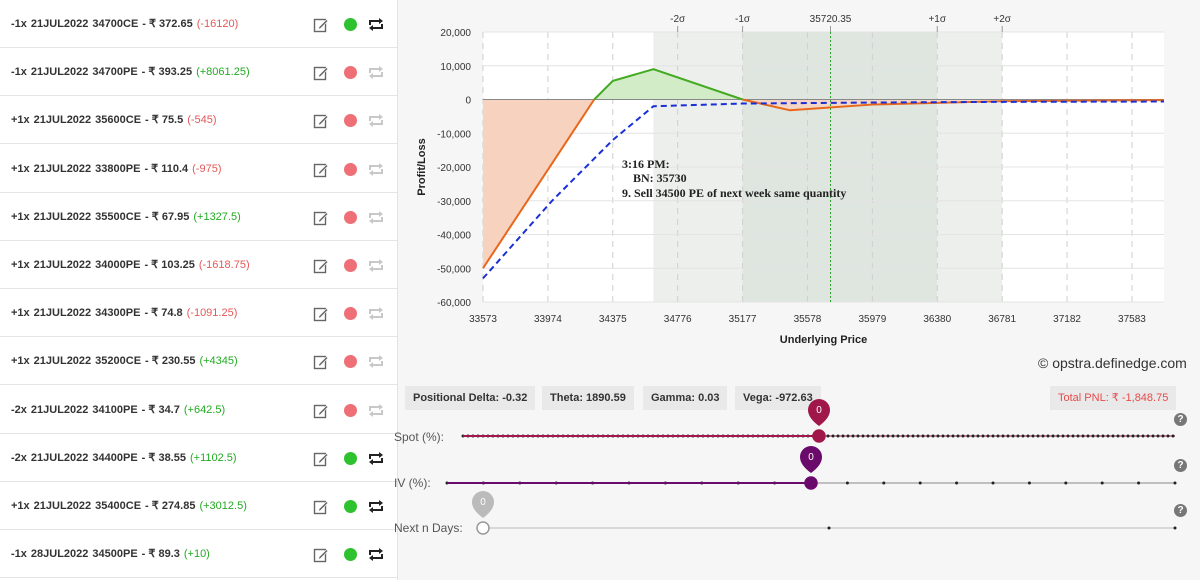 The height and width of the screenshot is (580, 1200). What do you see at coordinates (483, 528) in the screenshot?
I see `days-slider-handle` at bounding box center [483, 528].